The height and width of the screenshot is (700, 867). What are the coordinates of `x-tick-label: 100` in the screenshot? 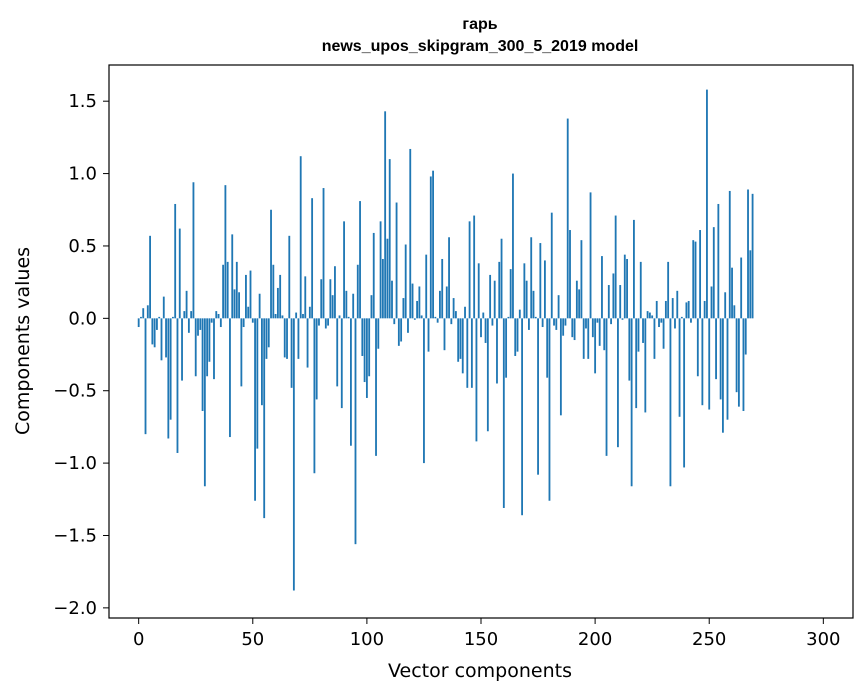 It's located at (367, 639).